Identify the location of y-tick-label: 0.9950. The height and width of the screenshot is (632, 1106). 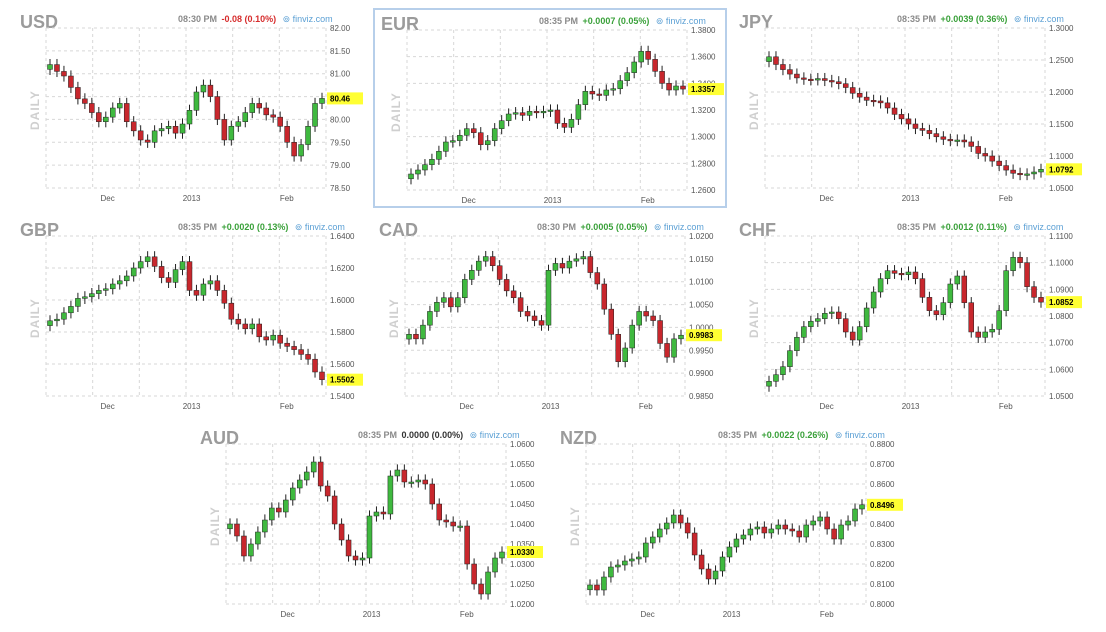
(701, 350).